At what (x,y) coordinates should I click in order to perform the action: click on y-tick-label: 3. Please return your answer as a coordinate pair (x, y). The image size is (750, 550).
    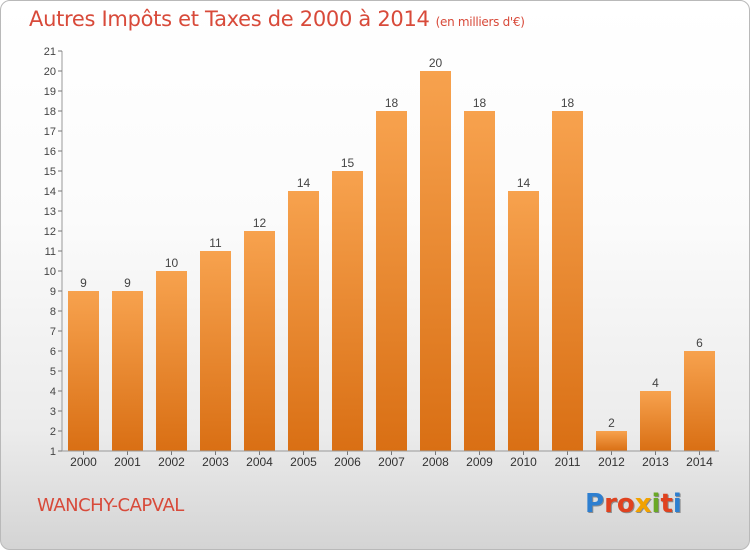
    Looking at the image, I should click on (53, 412).